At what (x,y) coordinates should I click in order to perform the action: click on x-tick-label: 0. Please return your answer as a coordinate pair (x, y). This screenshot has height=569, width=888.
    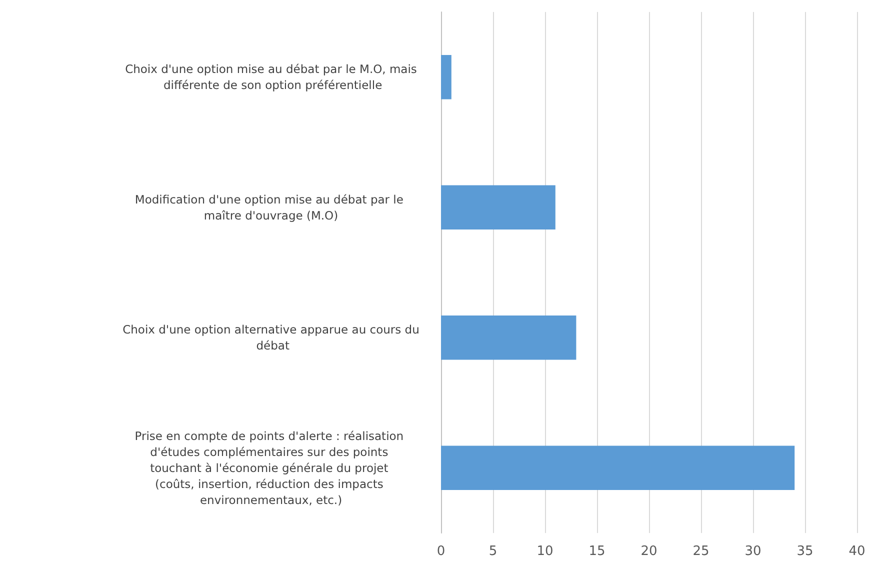
    Looking at the image, I should click on (441, 551).